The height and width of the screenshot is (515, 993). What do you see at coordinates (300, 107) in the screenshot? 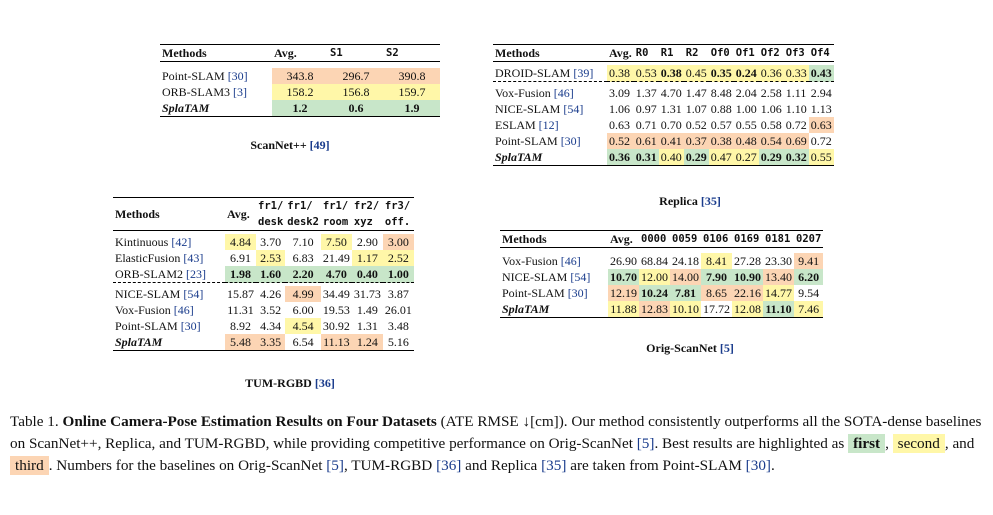
I see `table-row: SplaTAM 1.2 0.6 1.9` at bounding box center [300, 107].